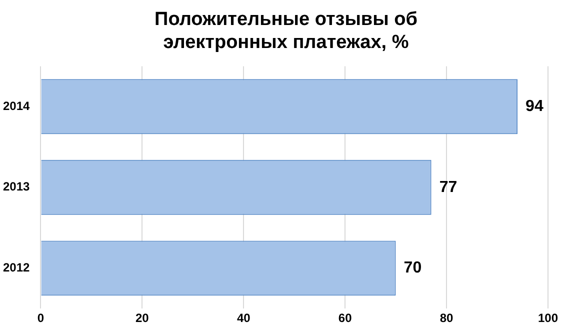 The width and height of the screenshot is (572, 331). I want to click on data-label: 70, so click(413, 268).